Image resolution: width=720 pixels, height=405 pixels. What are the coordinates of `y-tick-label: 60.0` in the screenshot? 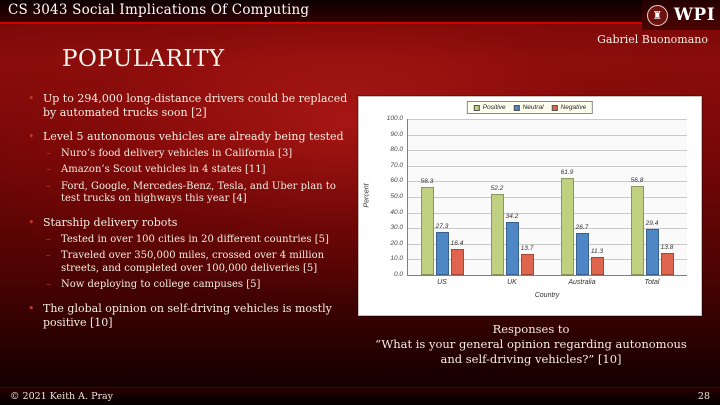 It's located at (396, 181).